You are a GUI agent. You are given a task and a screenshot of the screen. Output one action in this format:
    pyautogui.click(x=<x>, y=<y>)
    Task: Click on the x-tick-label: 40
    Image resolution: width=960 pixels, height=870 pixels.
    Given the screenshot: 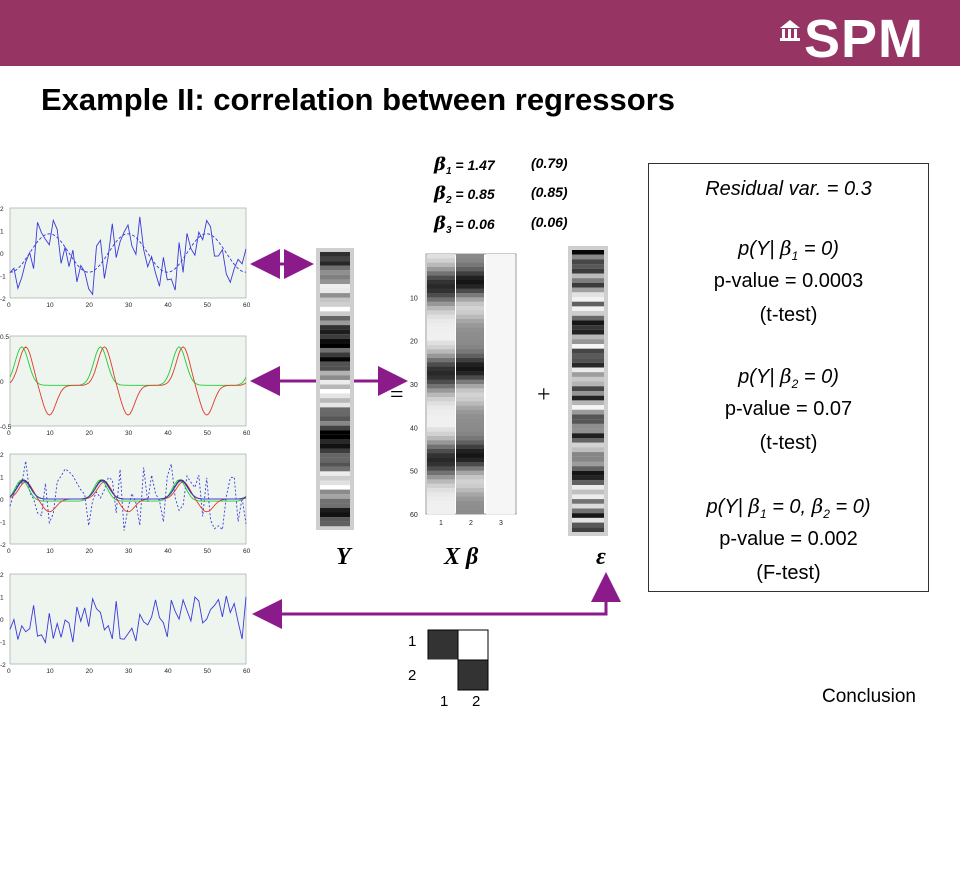 What is the action you would take?
    pyautogui.click(x=168, y=551)
    